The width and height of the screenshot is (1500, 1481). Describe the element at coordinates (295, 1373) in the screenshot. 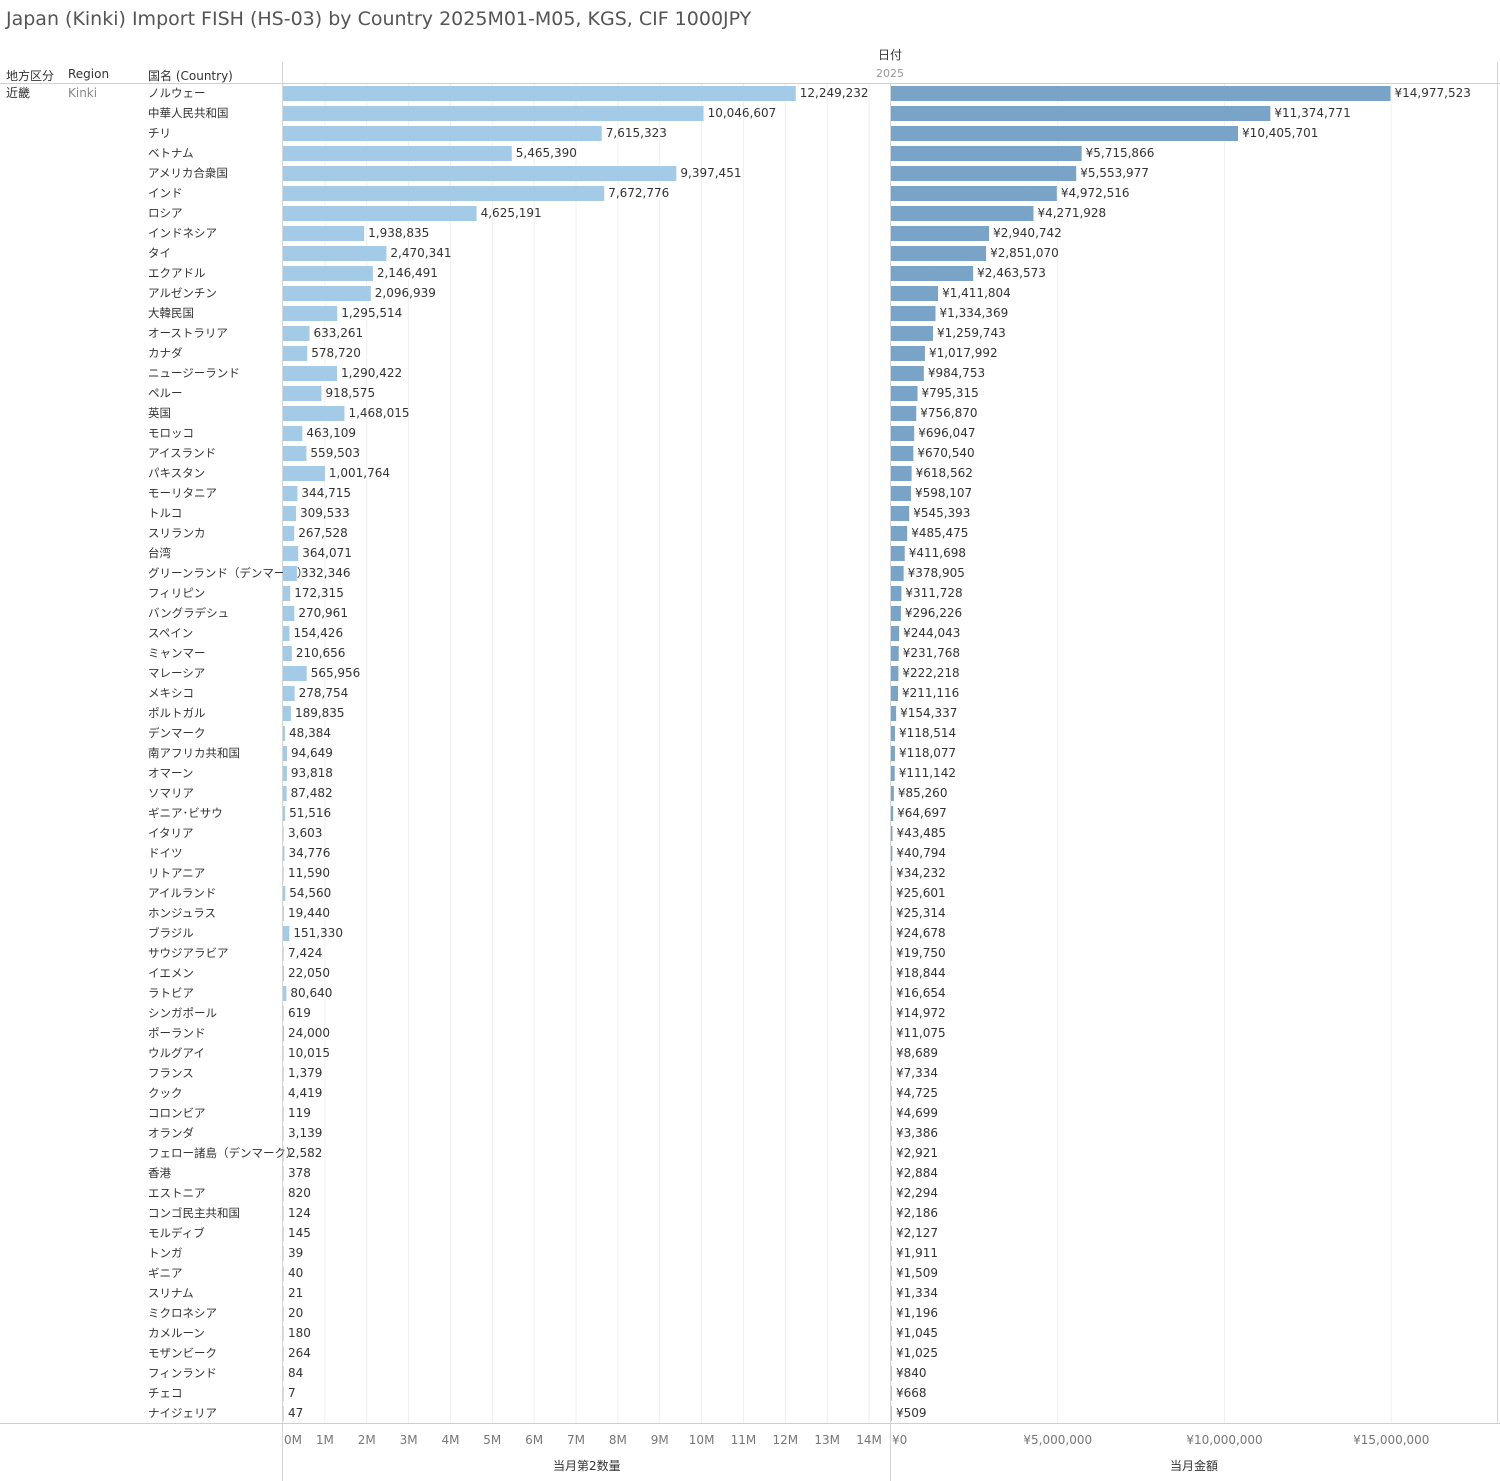

I see `quantity-data-label: 84` at that location.